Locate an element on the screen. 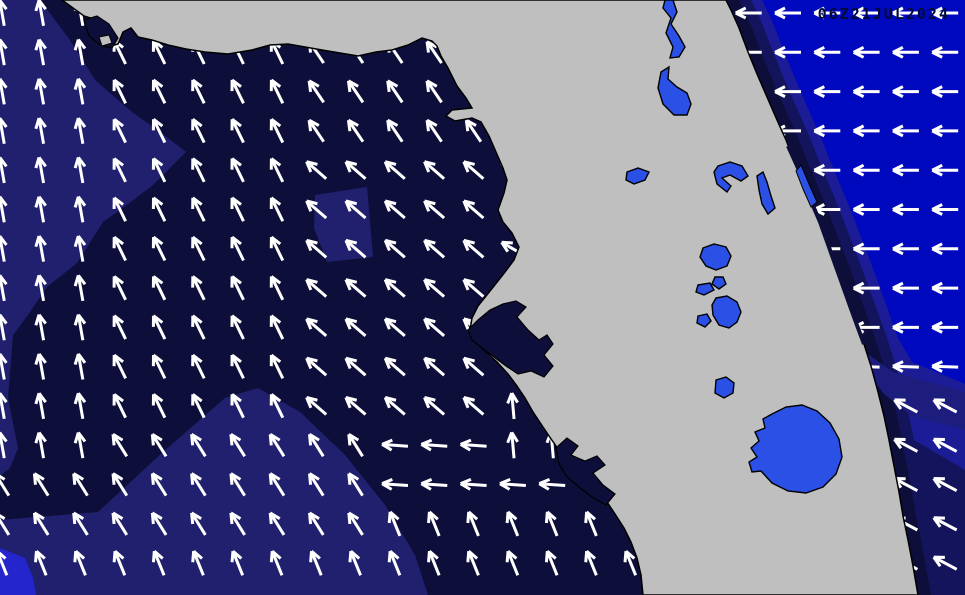 The image size is (965, 595). lake-george is located at coordinates (674, 90).